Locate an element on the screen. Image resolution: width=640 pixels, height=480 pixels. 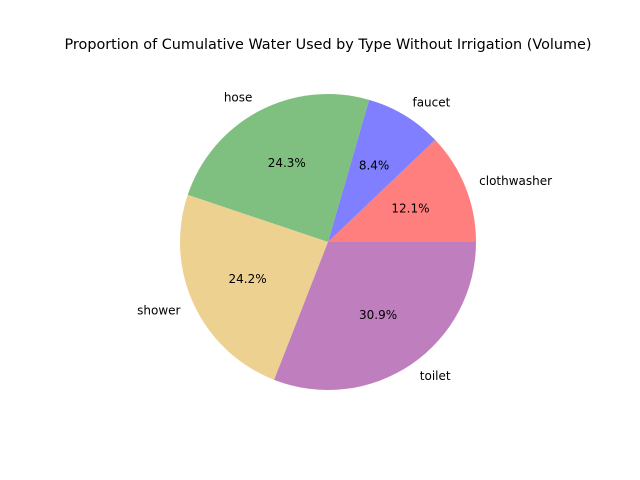
pie-slice-hose is located at coordinates (278, 167).